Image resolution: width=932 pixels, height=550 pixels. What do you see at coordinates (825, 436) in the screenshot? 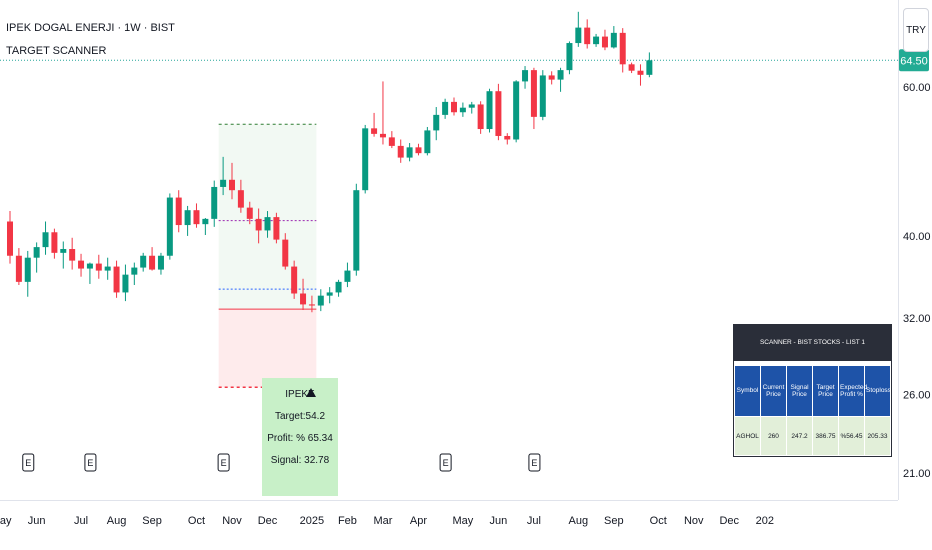
I see `scanner-cell: 386.75` at bounding box center [825, 436].